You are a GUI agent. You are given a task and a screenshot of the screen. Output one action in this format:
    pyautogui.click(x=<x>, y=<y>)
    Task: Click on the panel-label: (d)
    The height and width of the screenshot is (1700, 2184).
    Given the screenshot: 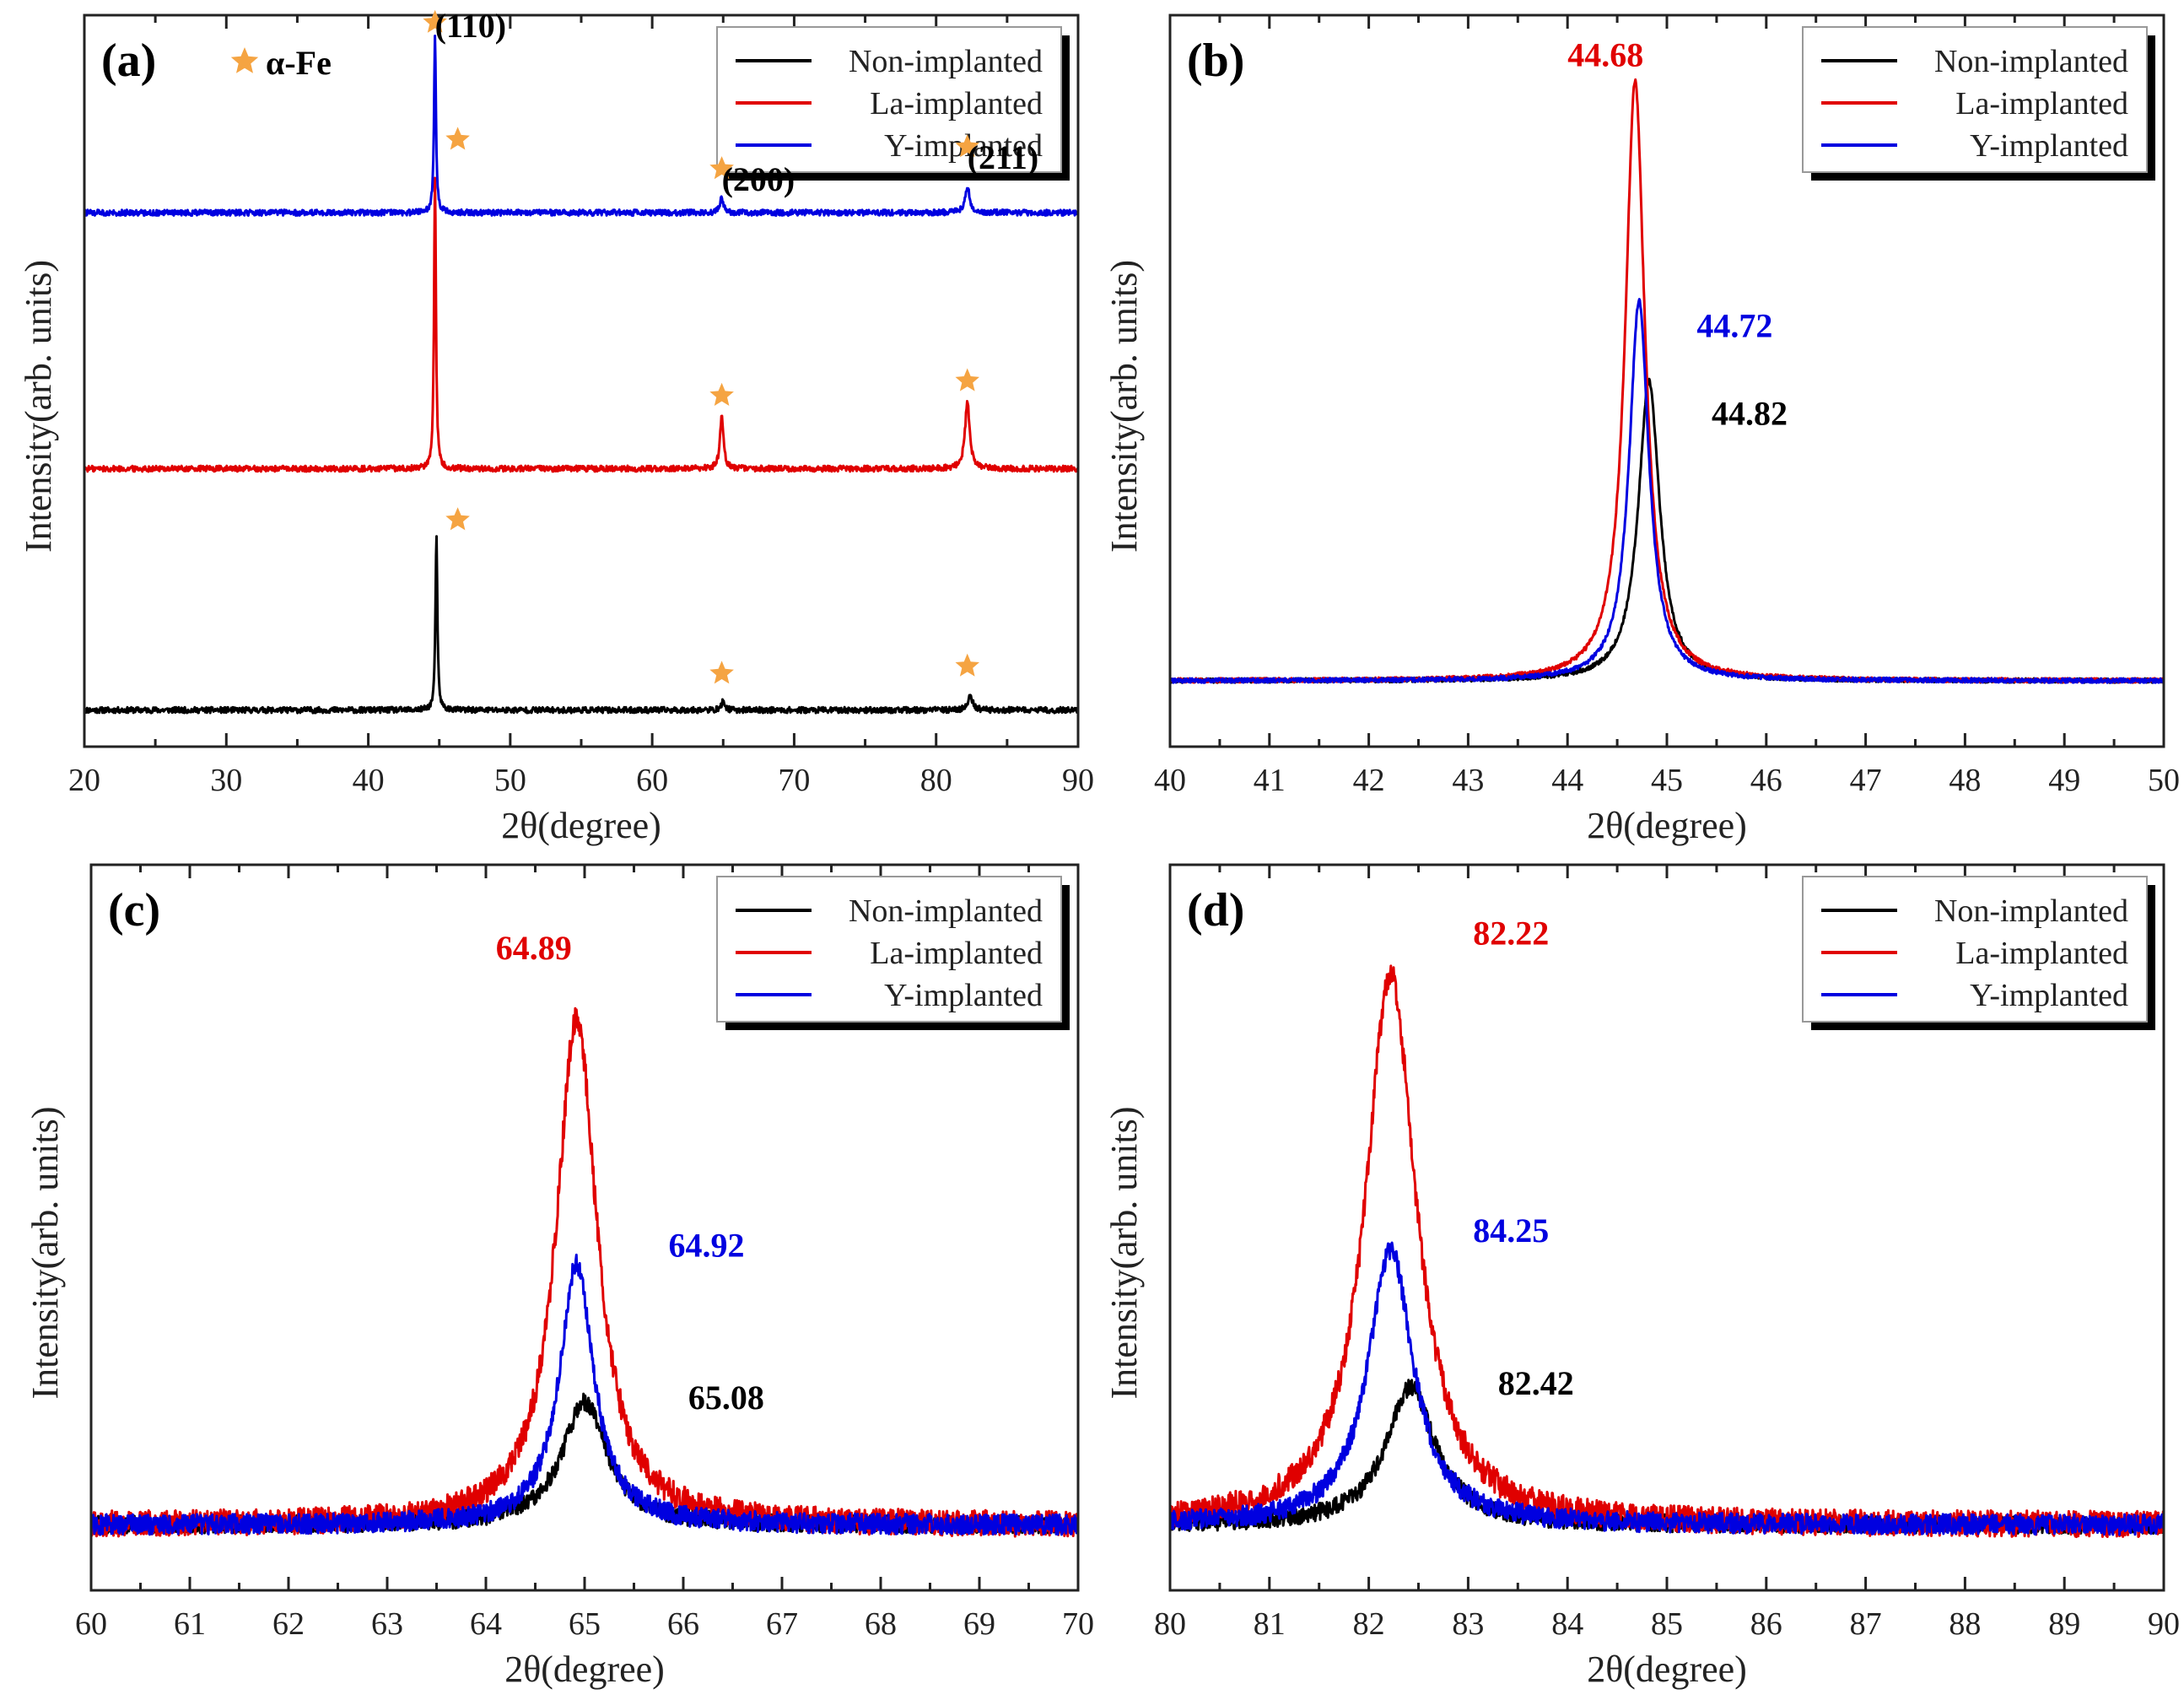 What is the action you would take?
    pyautogui.click(x=1215, y=910)
    